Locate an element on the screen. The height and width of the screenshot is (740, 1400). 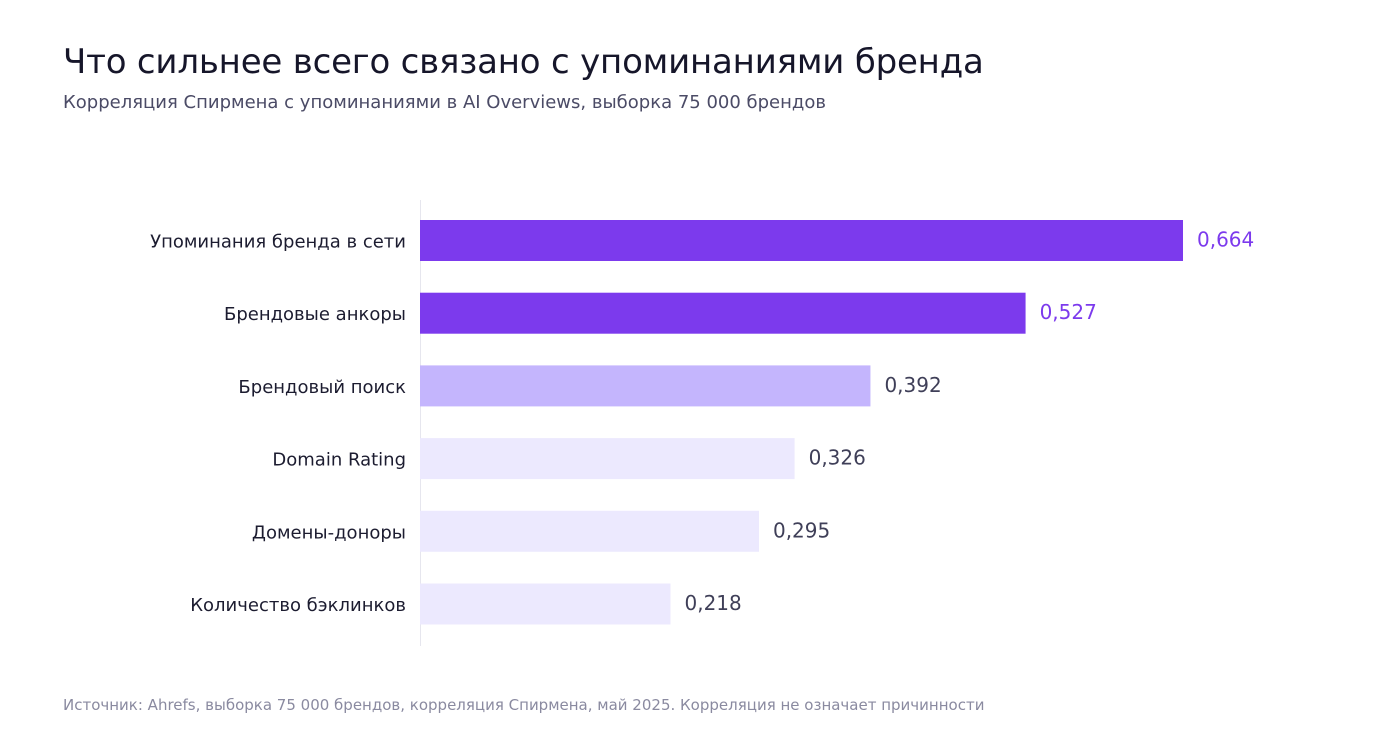
category-label: Брендовый поиск is located at coordinates (322, 387).